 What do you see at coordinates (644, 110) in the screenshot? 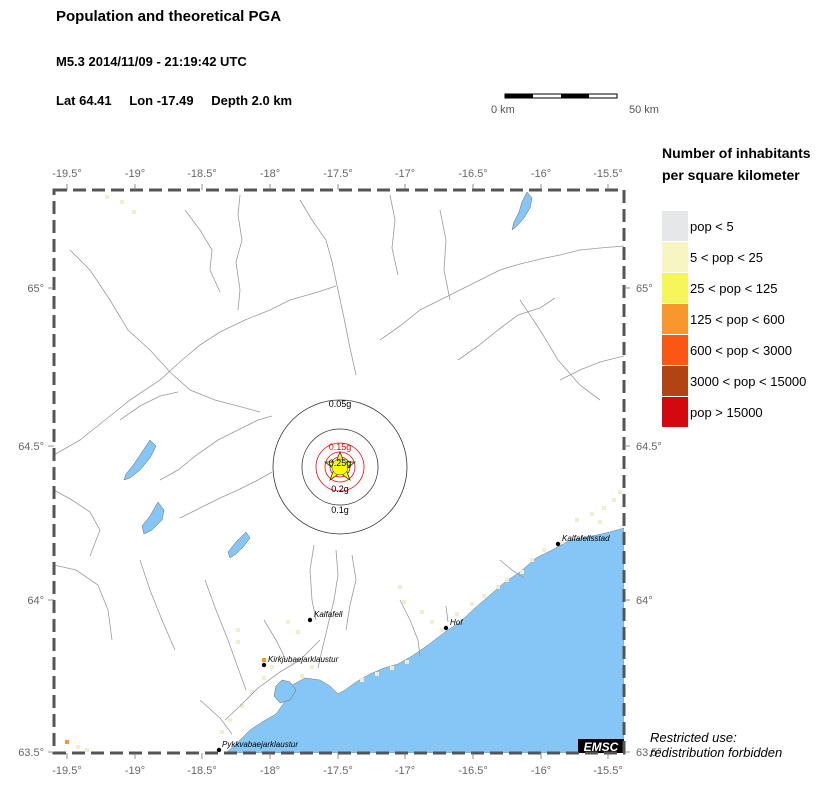
I see `scale-right-label: 50 km` at bounding box center [644, 110].